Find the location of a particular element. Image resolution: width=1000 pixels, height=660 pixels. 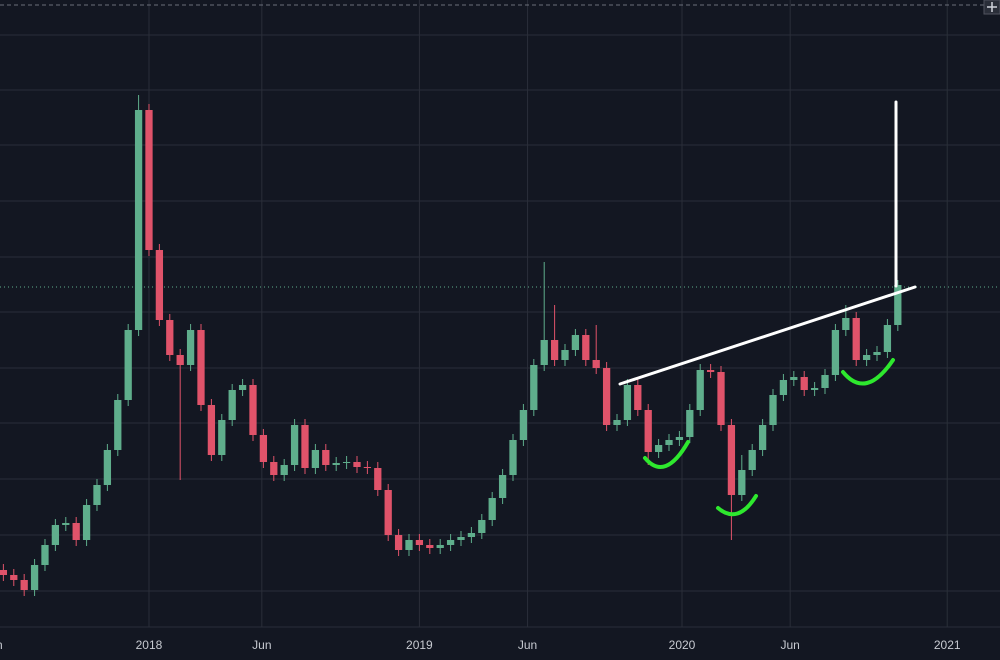

add-button is located at coordinates (991, 7).